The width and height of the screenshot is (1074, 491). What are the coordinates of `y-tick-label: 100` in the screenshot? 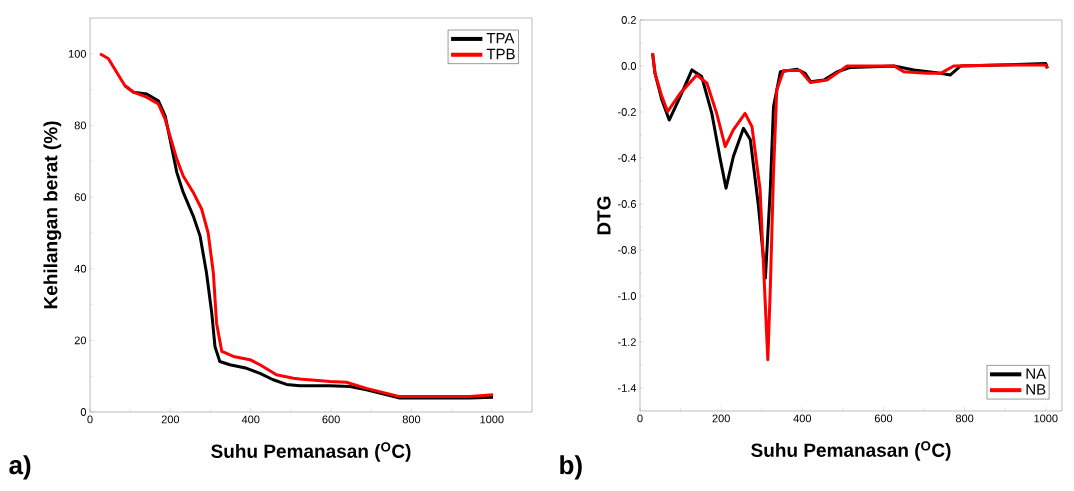 It's located at (77, 53).